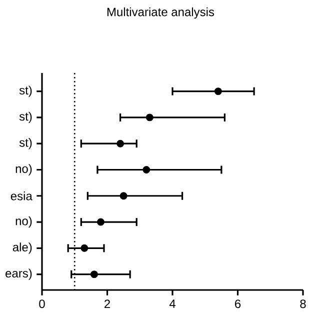 The height and width of the screenshot is (320, 320). Describe the element at coordinates (21, 195) in the screenshot. I see `y-tick-label: esia` at that location.